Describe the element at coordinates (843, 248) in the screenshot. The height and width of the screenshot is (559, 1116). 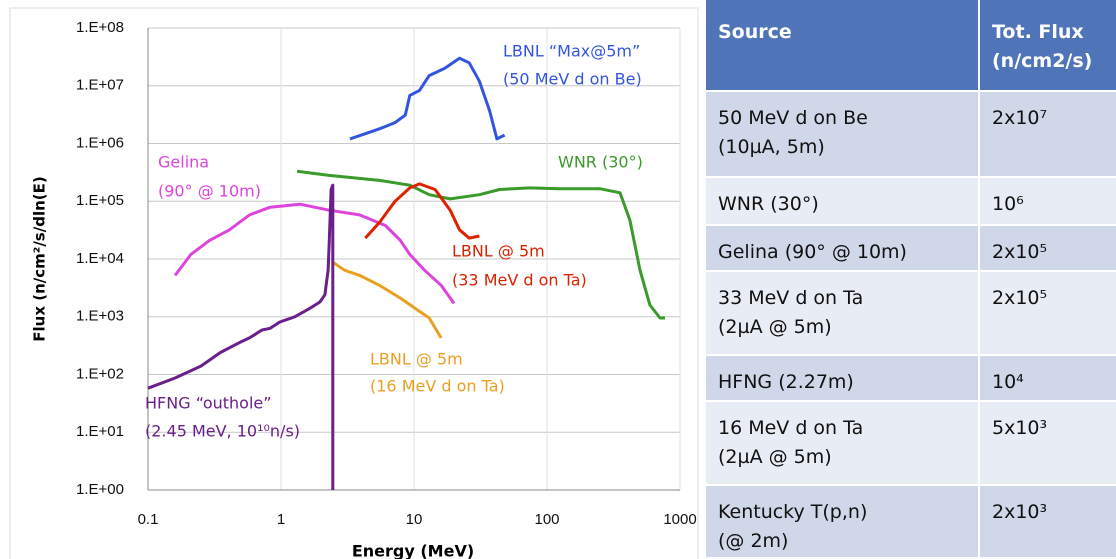
I see `table-cell: Gelina (90° @ 10m)` at that location.